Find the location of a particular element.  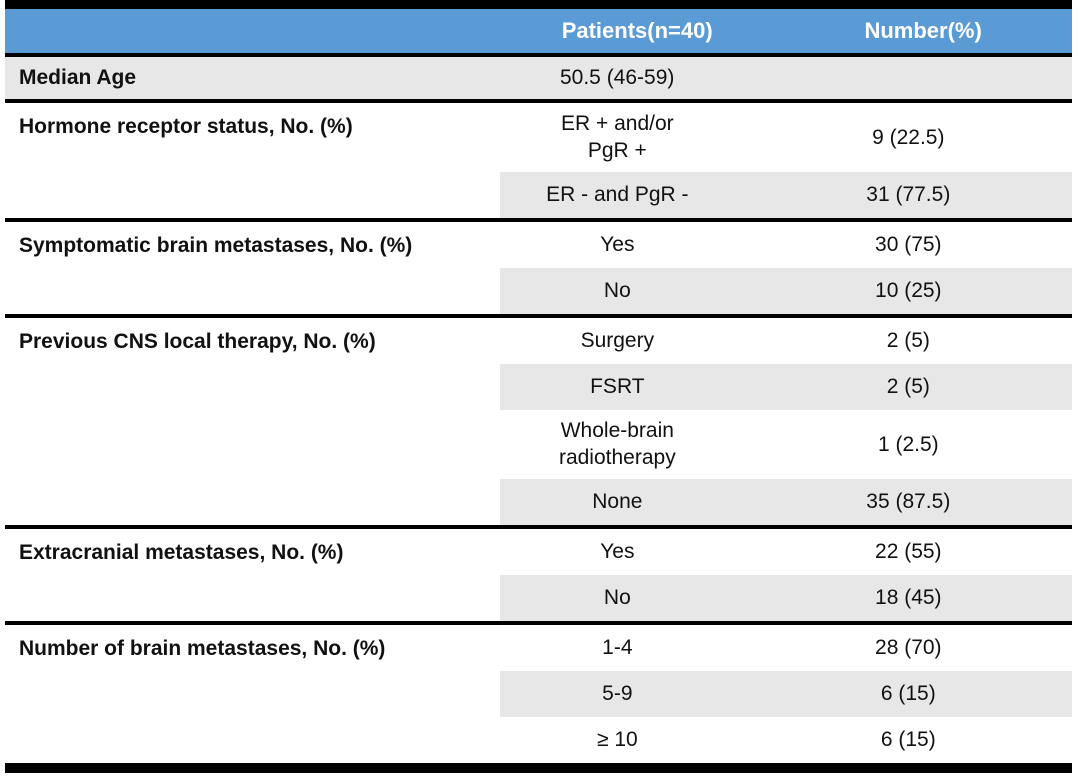

row-label: Previous CNS local therapy, No. (%) is located at coordinates (197, 341).